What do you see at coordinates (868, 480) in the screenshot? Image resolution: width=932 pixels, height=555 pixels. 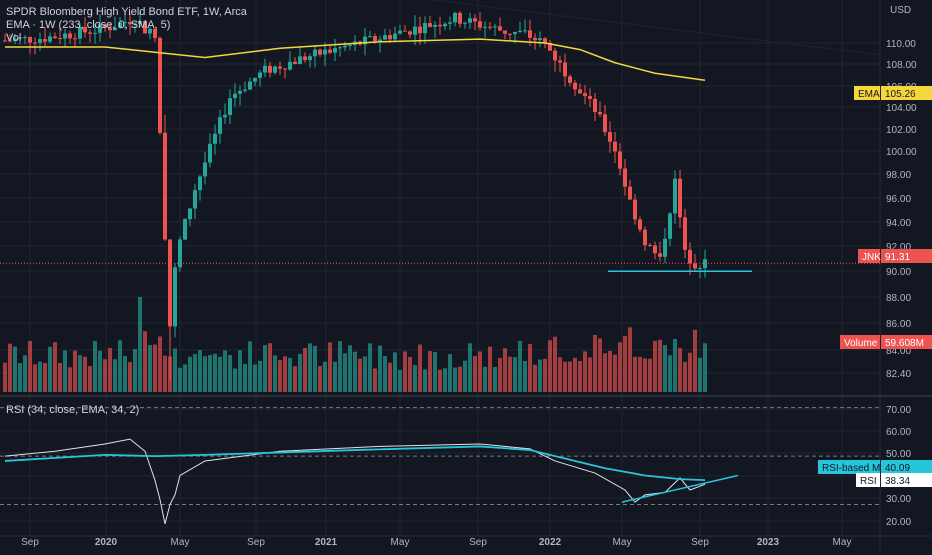 I see `rsi-tag-label-box` at bounding box center [868, 480].